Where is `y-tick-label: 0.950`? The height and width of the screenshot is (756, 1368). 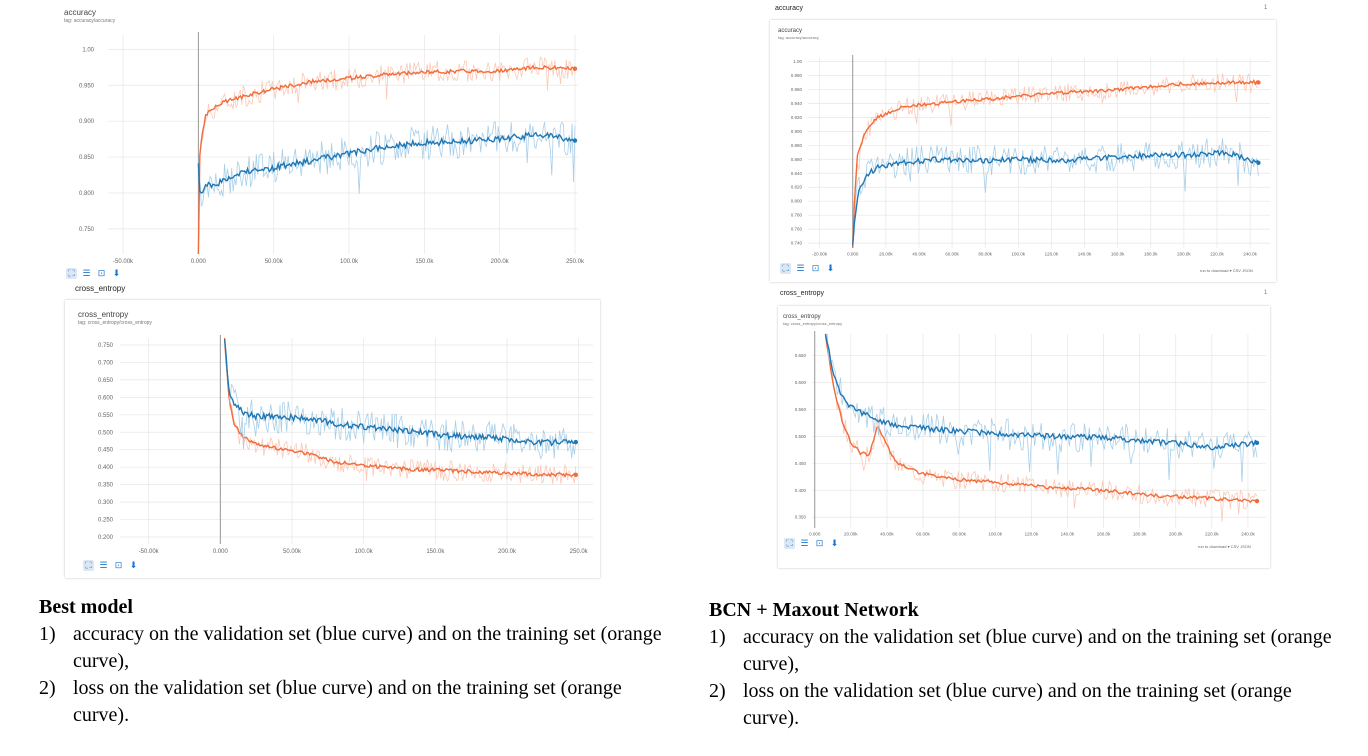 y-tick-label: 0.950 is located at coordinates (87, 86).